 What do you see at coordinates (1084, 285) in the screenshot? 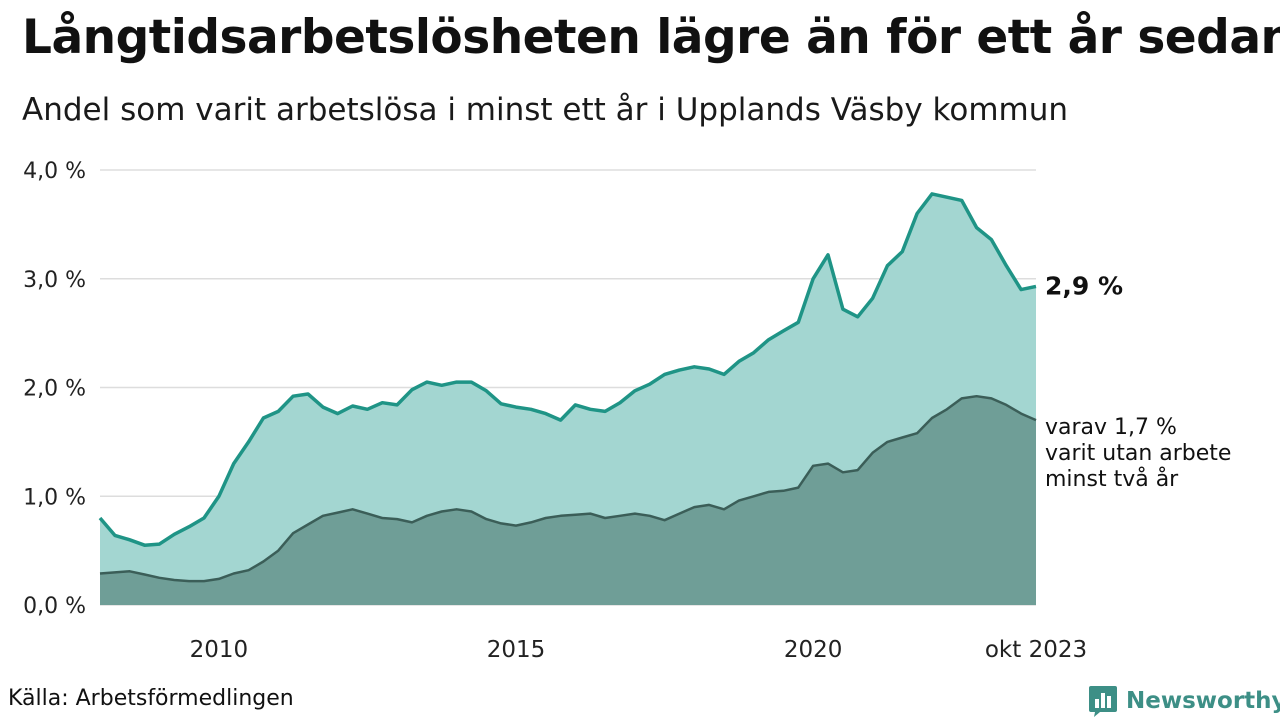
I see `end-label-total: 2,9 %` at bounding box center [1084, 285].